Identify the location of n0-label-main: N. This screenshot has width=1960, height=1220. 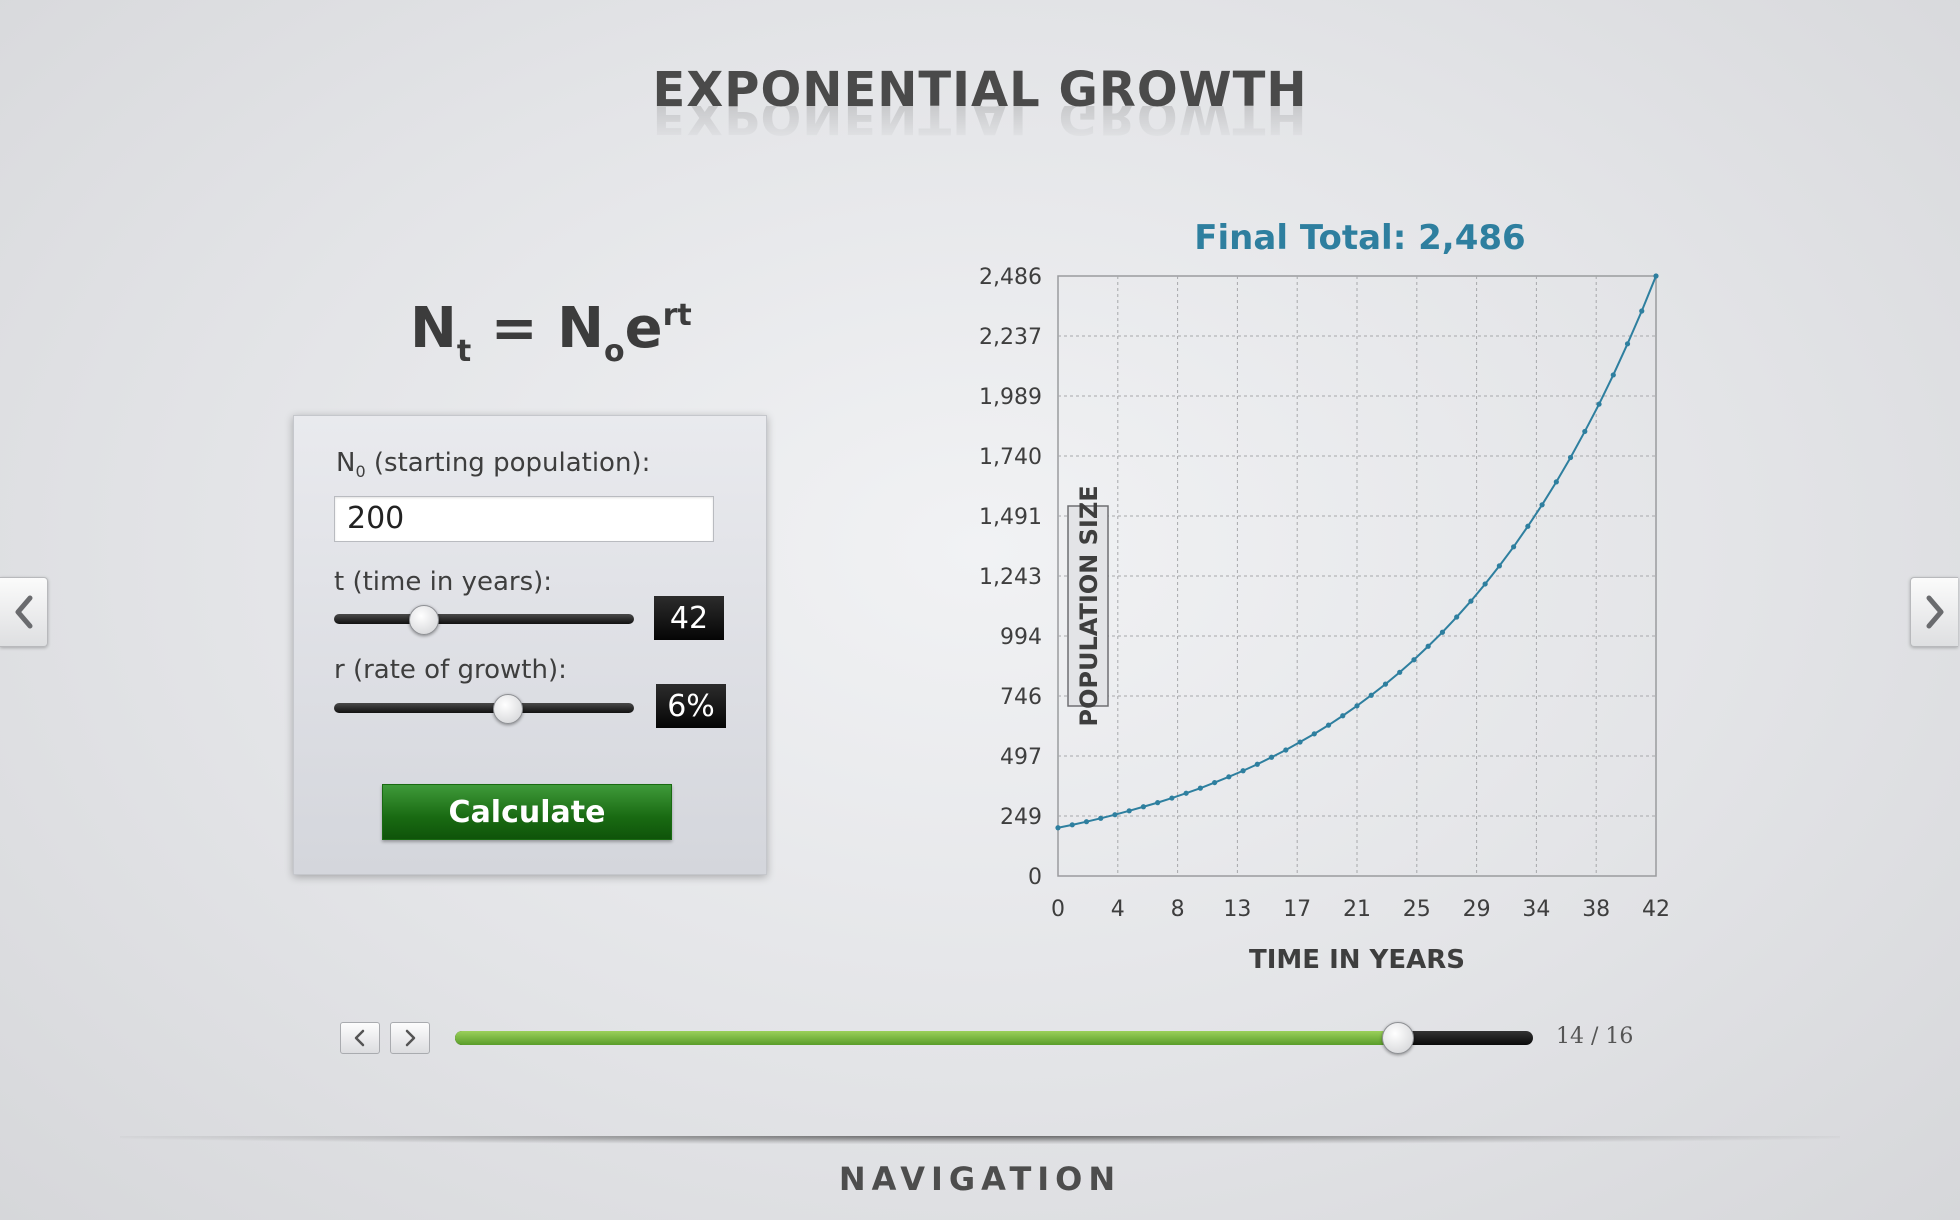
(346, 463).